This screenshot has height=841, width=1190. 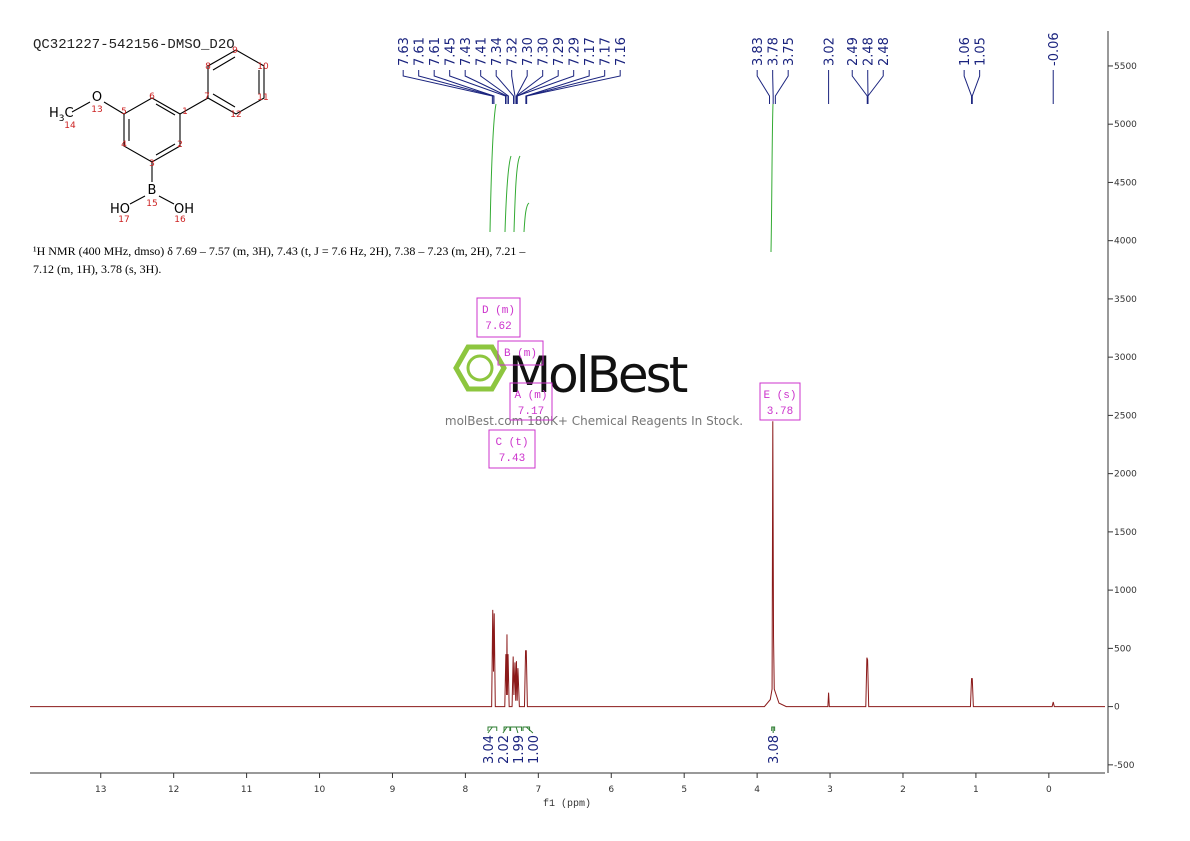 What do you see at coordinates (758, 51) in the screenshot?
I see `peak-label: 3.83` at bounding box center [758, 51].